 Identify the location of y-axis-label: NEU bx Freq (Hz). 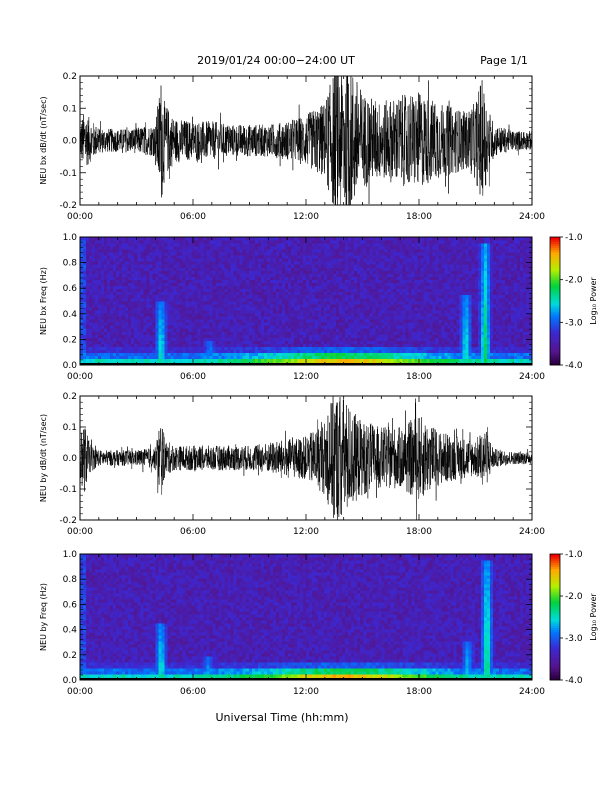
(43, 301).